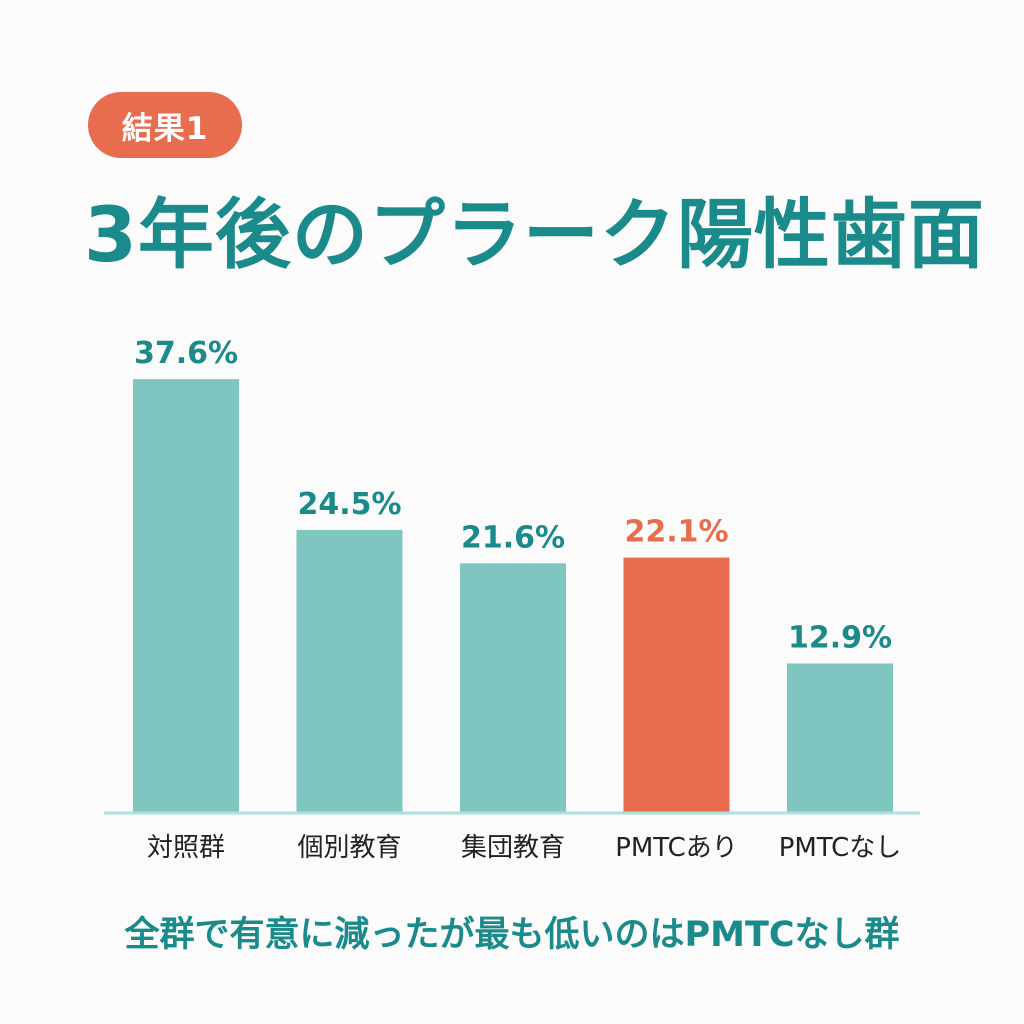 The width and height of the screenshot is (1024, 1024). What do you see at coordinates (513, 537) in the screenshot?
I see `data-label-3: 21.6%` at bounding box center [513, 537].